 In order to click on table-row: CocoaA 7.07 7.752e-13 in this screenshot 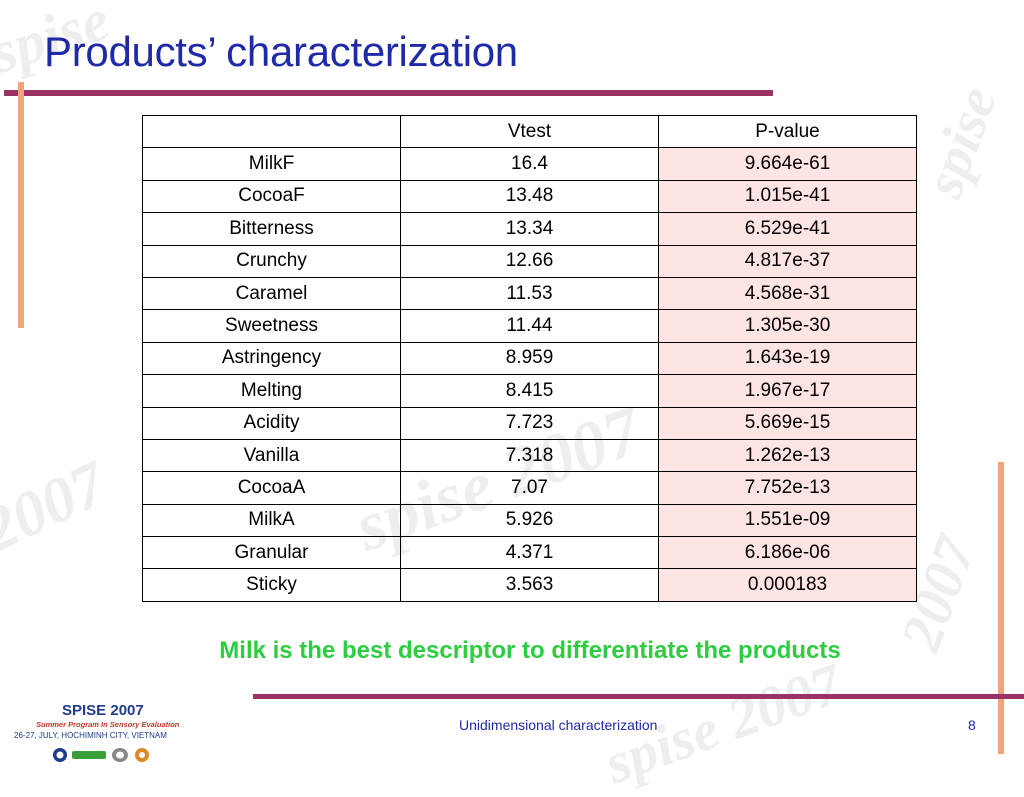, I will do `click(529, 488)`.